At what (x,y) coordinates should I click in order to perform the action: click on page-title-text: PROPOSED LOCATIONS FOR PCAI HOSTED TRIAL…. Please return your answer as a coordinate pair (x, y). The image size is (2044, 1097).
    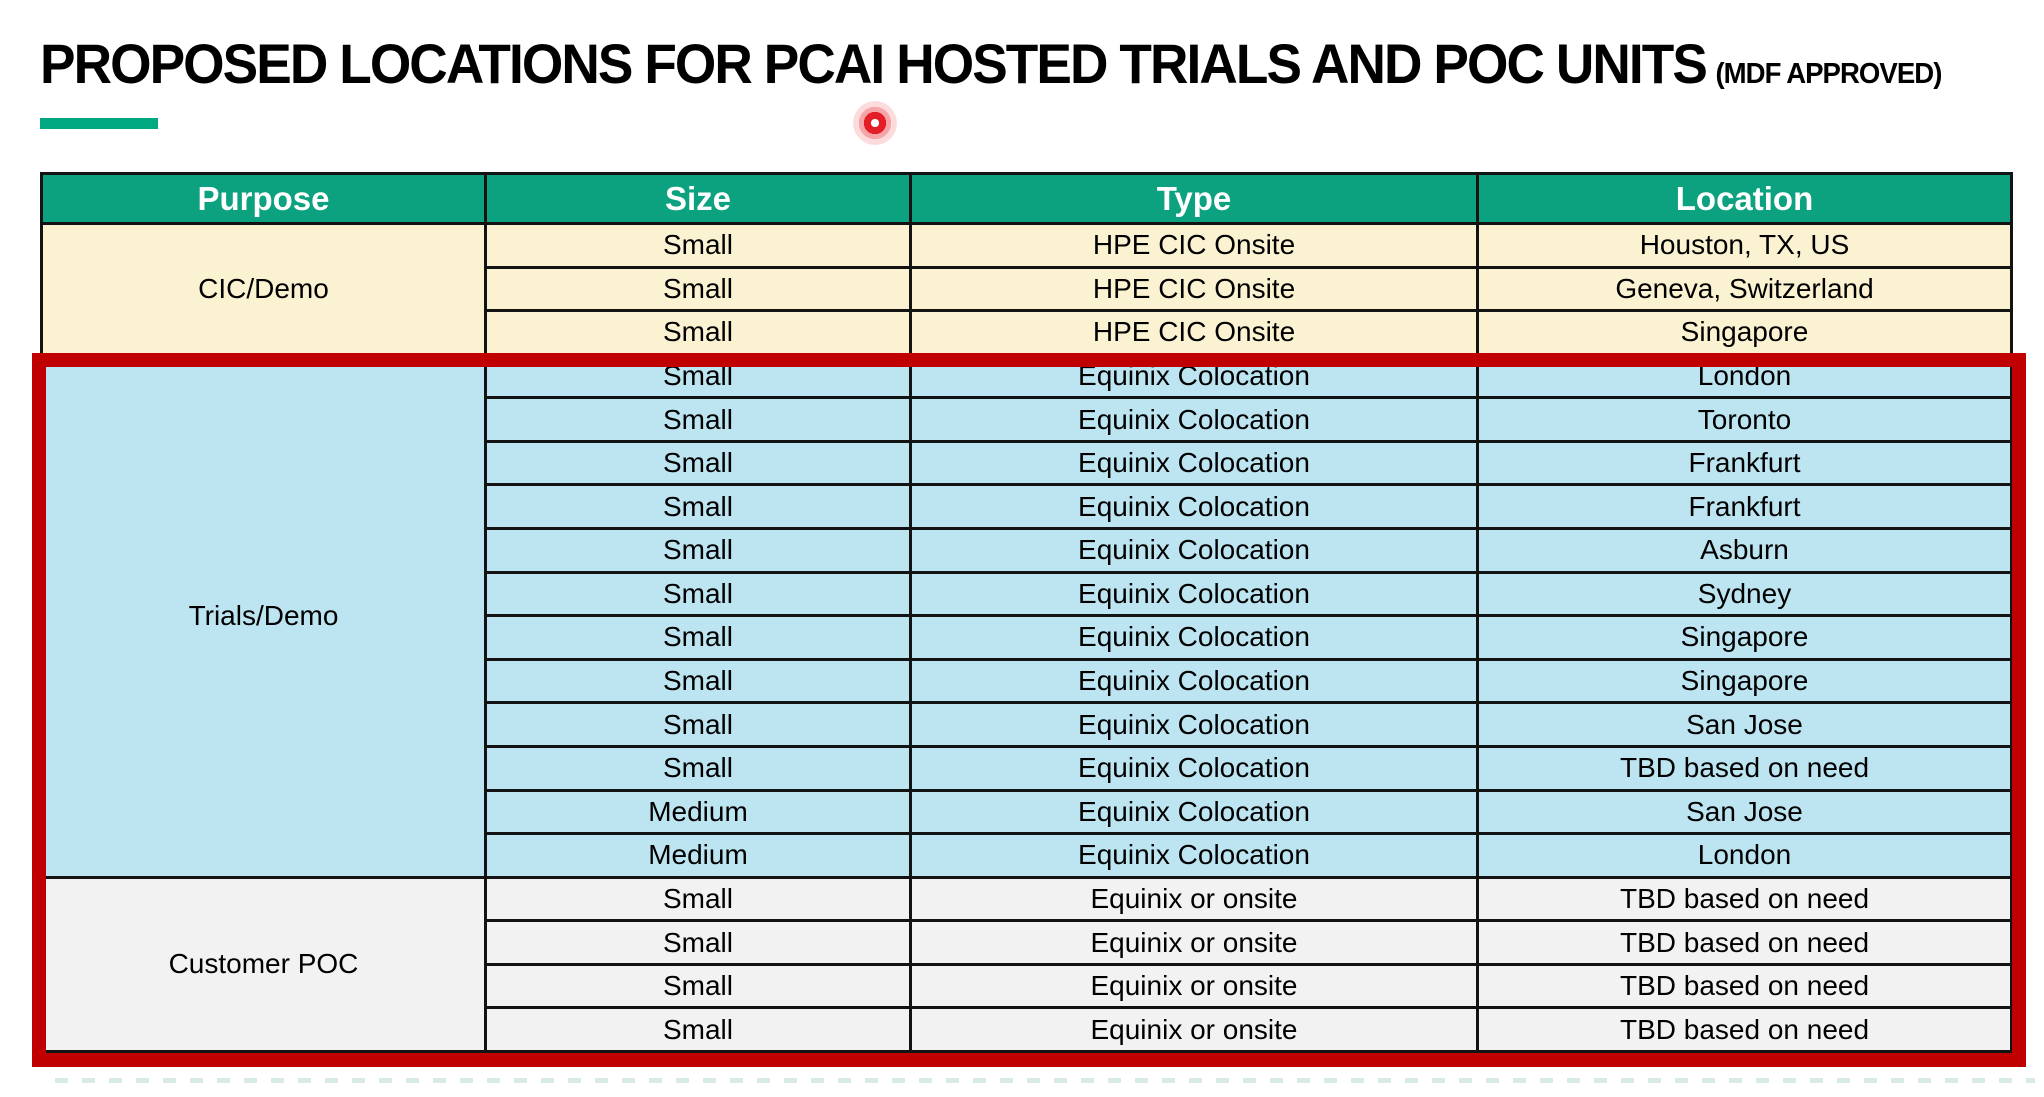
    Looking at the image, I should click on (874, 63).